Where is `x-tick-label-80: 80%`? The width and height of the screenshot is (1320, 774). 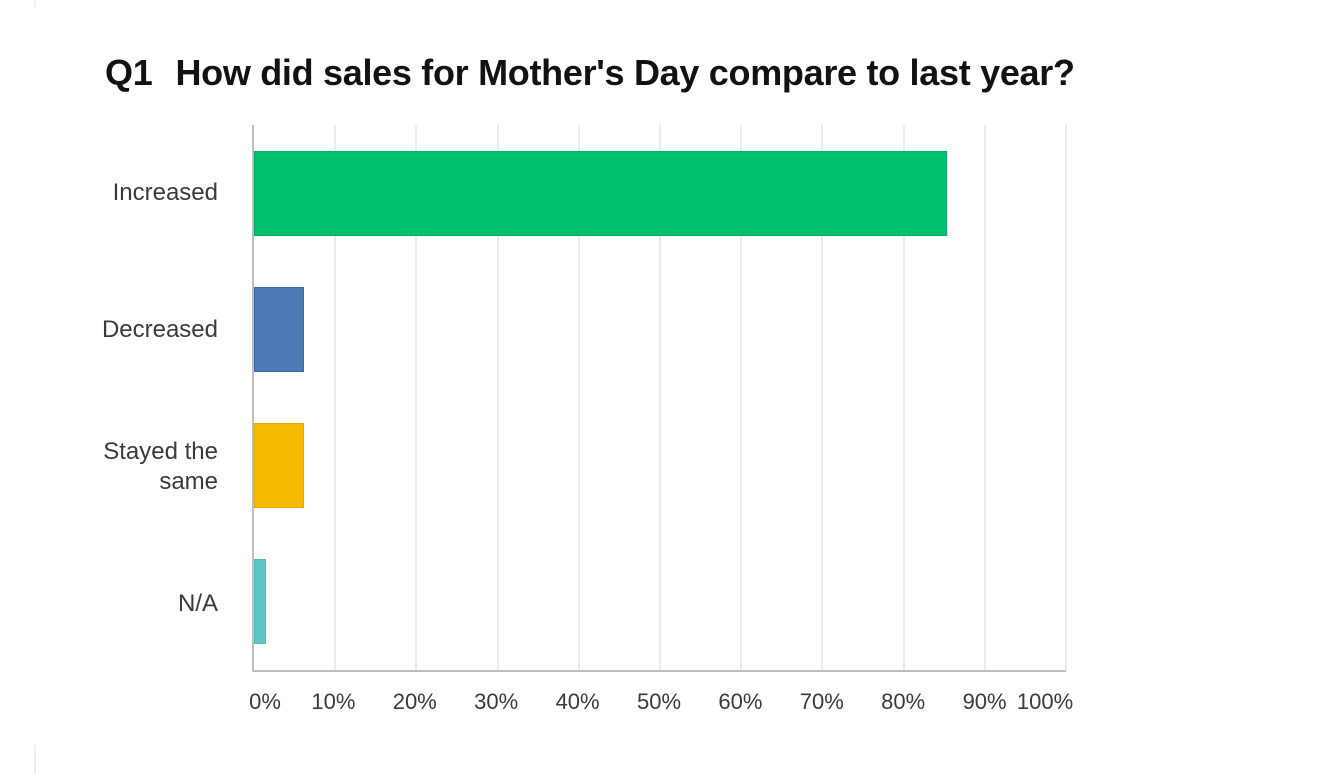
x-tick-label-80: 80% is located at coordinates (903, 701).